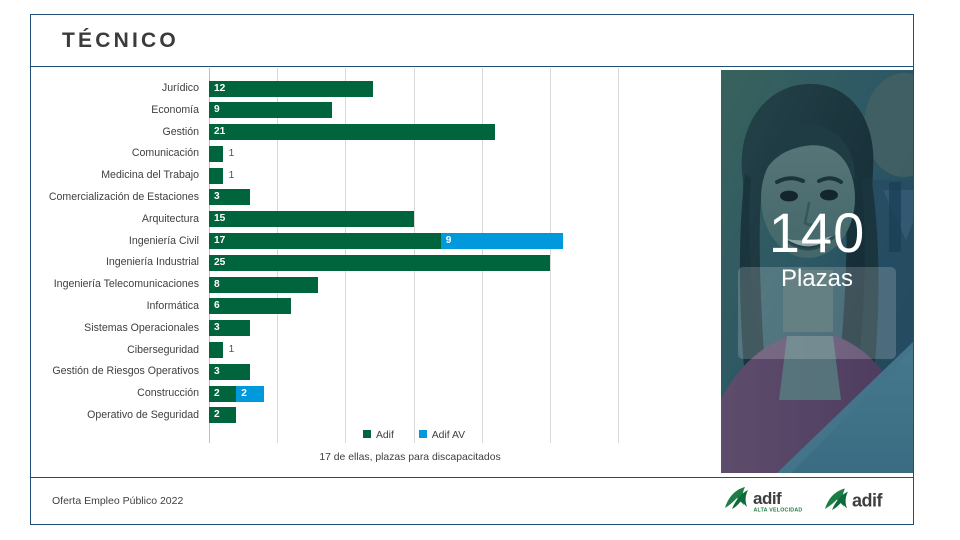  What do you see at coordinates (143, 414) in the screenshot?
I see `category-label: Operativo de Seguridad` at bounding box center [143, 414].